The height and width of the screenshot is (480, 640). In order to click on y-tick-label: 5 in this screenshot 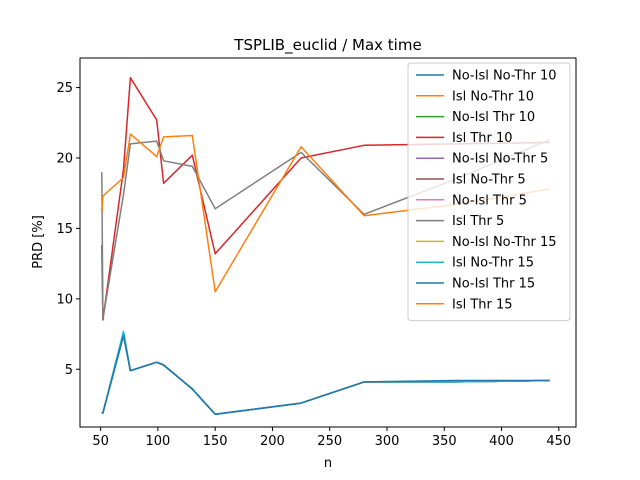, I will do `click(69, 370)`.